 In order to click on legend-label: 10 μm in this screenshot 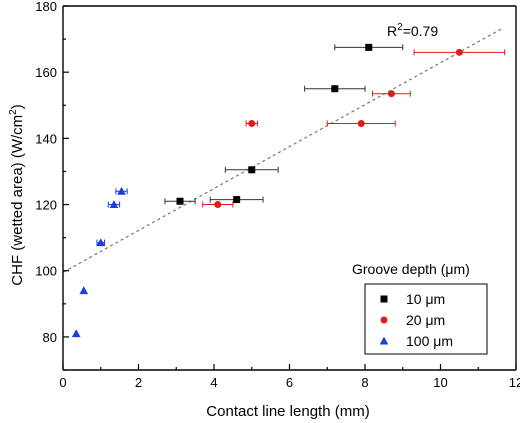, I will do `click(425, 299)`.